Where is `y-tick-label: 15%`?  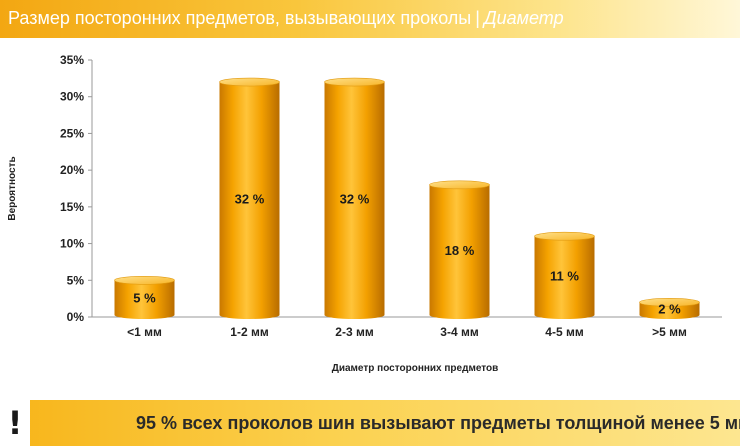 y-tick-label: 15% is located at coordinates (72, 207).